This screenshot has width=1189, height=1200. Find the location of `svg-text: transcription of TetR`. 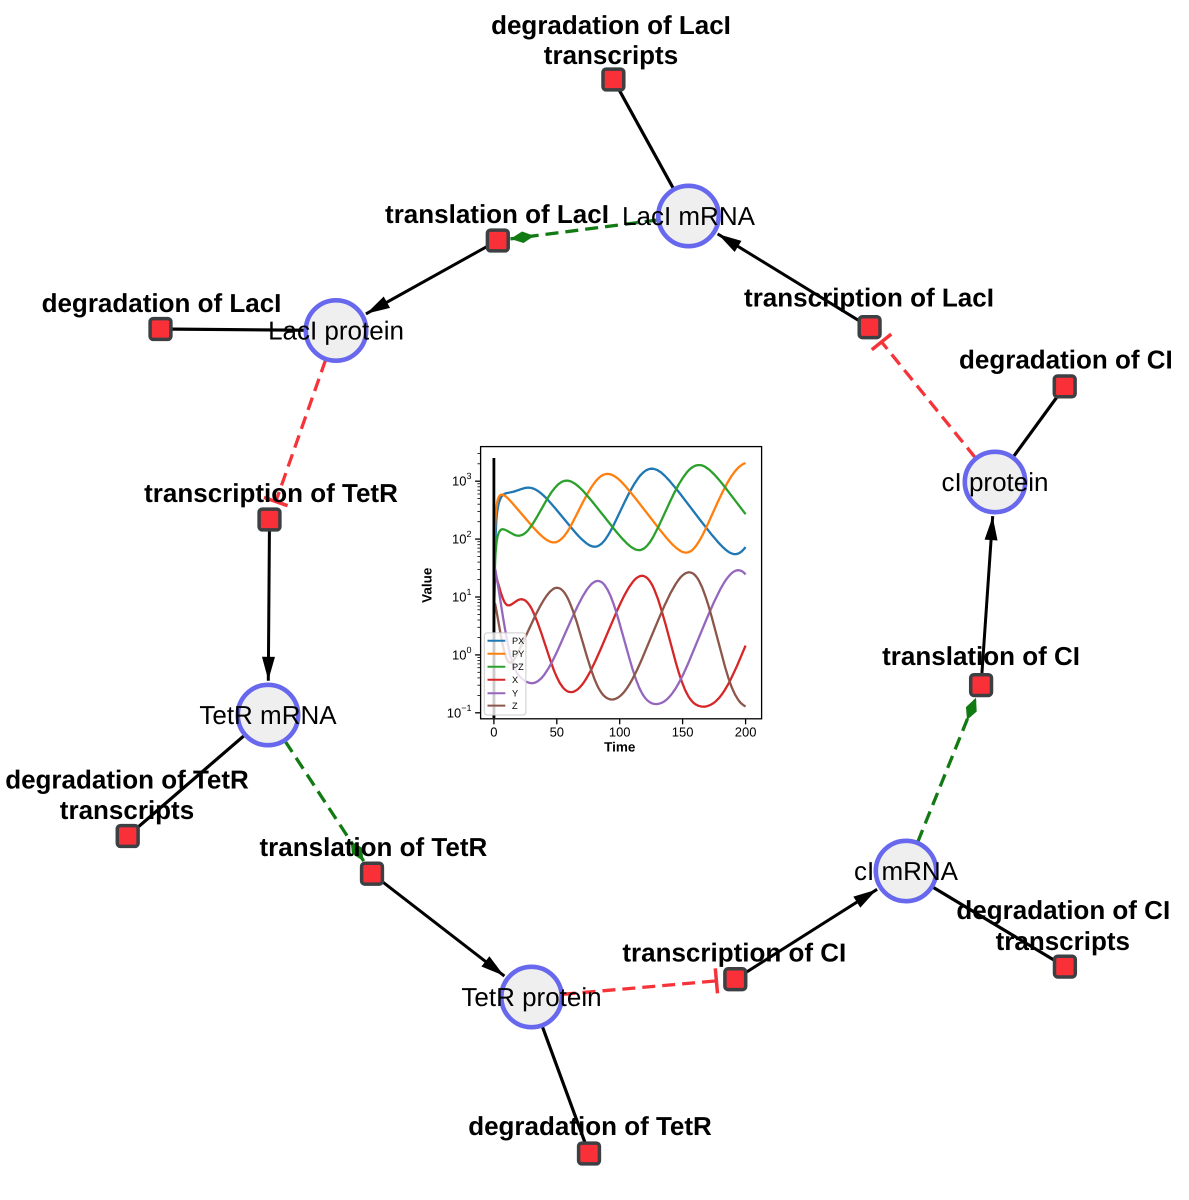

svg-text: transcription of TetR is located at coordinates (271, 493).